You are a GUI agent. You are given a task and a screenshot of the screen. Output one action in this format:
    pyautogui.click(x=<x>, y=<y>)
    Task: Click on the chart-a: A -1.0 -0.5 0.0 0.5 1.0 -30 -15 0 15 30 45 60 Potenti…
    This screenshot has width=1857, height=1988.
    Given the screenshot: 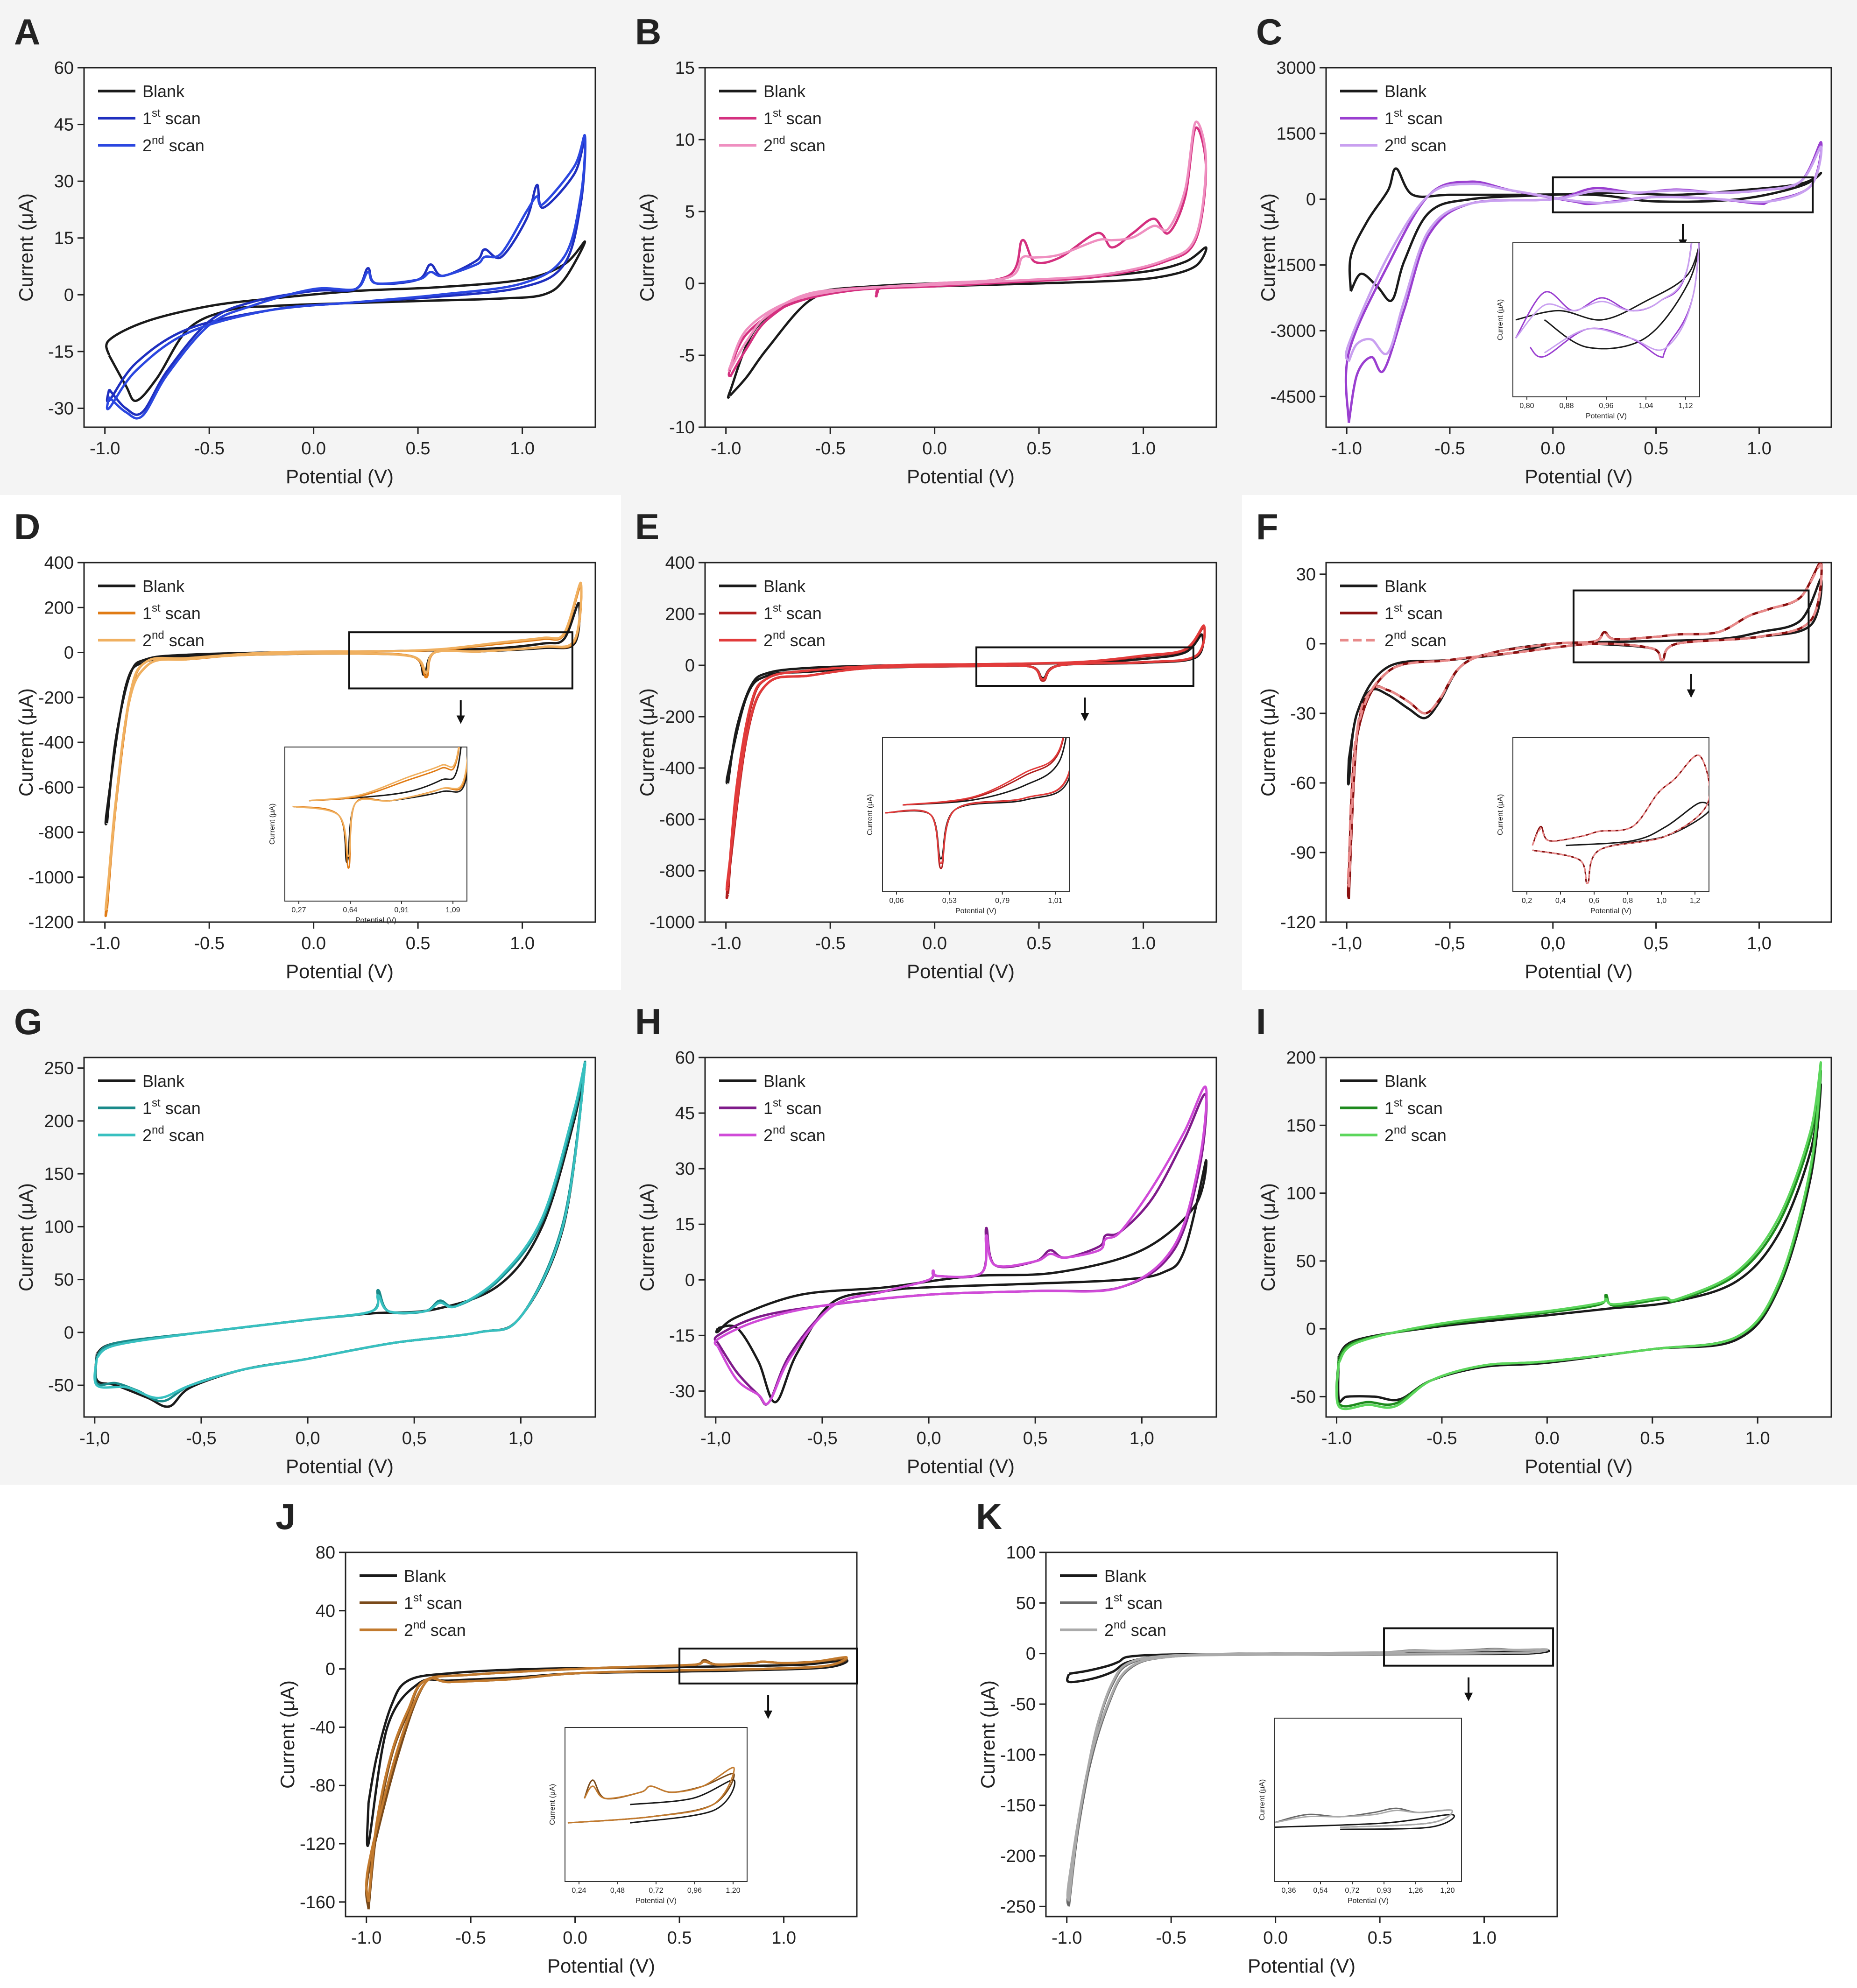 What is the action you would take?
    pyautogui.click(x=305, y=249)
    